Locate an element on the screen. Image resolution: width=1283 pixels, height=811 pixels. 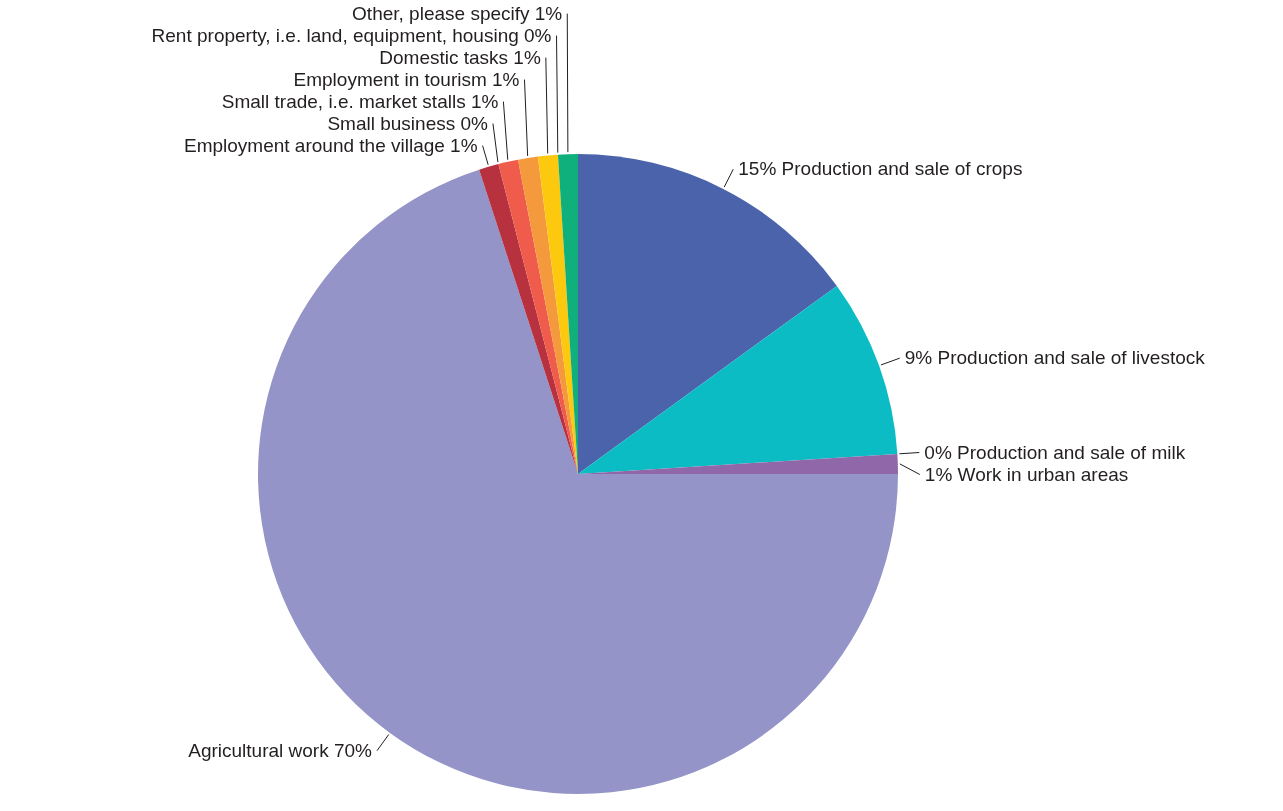
slice-label: Small trade, i.e. market stalls 1% is located at coordinates (360, 101).